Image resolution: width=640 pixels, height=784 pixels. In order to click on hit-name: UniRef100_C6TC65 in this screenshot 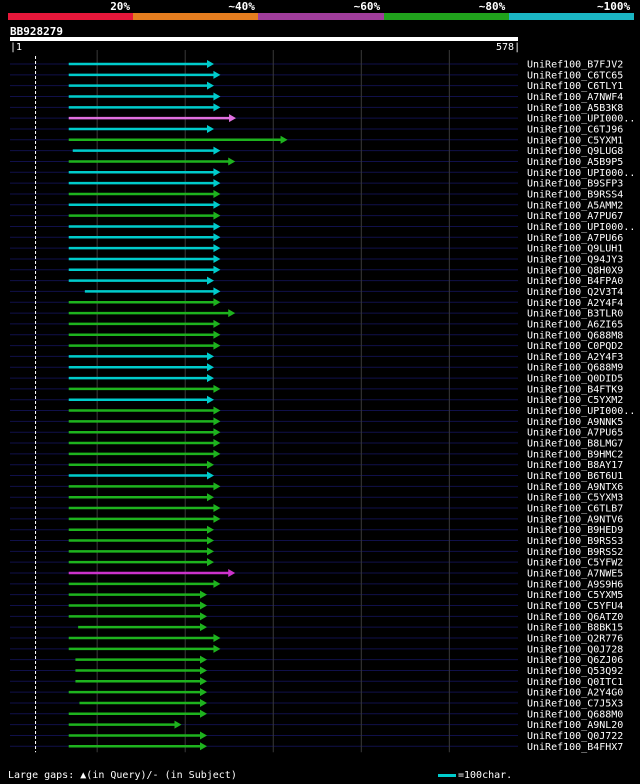, I will do `click(575, 75)`.